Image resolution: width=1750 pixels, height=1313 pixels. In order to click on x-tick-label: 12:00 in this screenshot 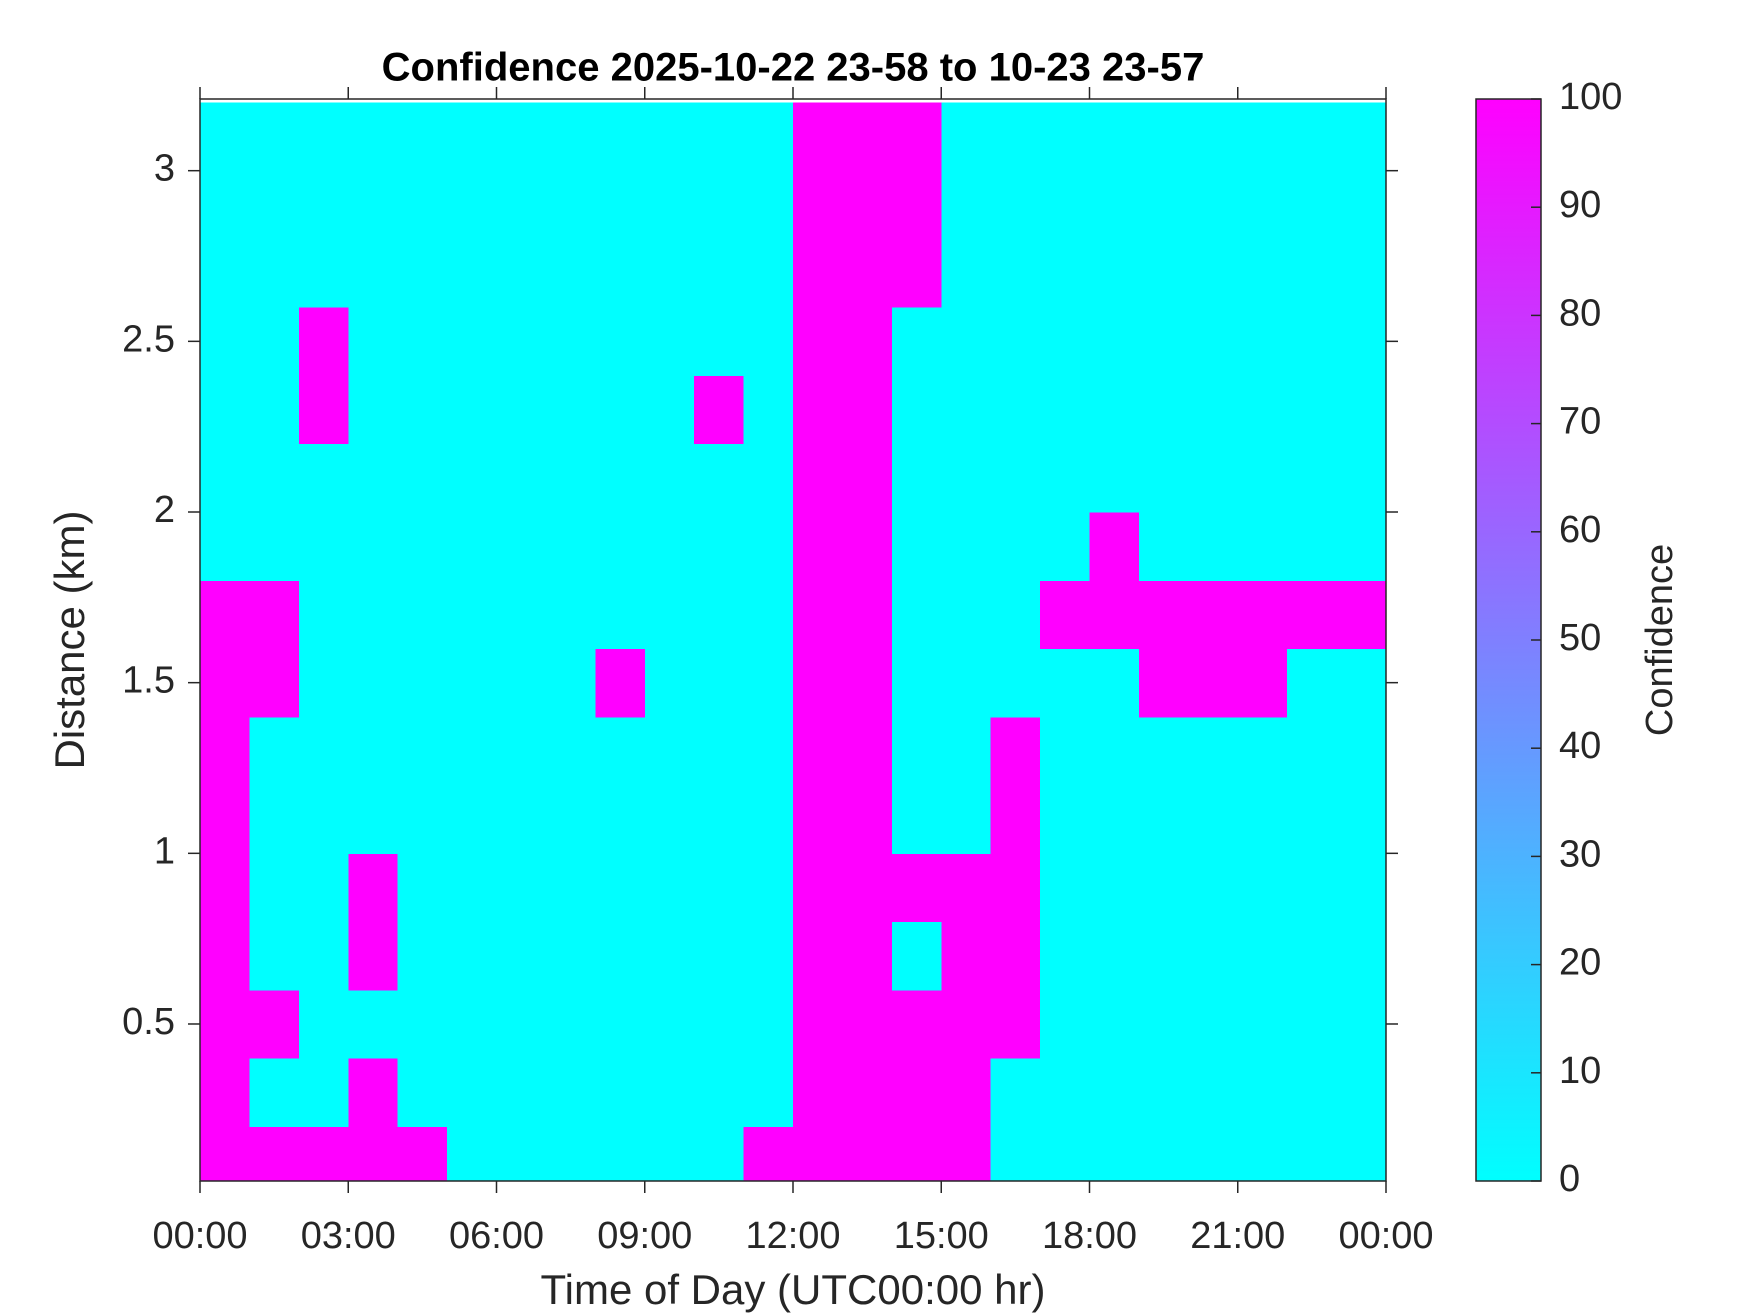, I will do `click(792, 1236)`.